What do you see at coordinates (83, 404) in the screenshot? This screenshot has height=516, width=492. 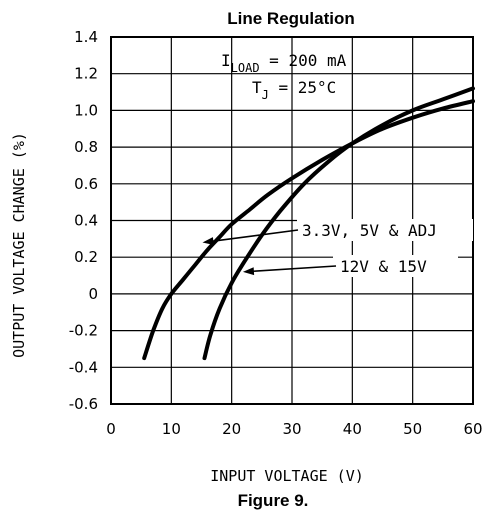 I see `y-tick-label: -0.6` at bounding box center [83, 404].